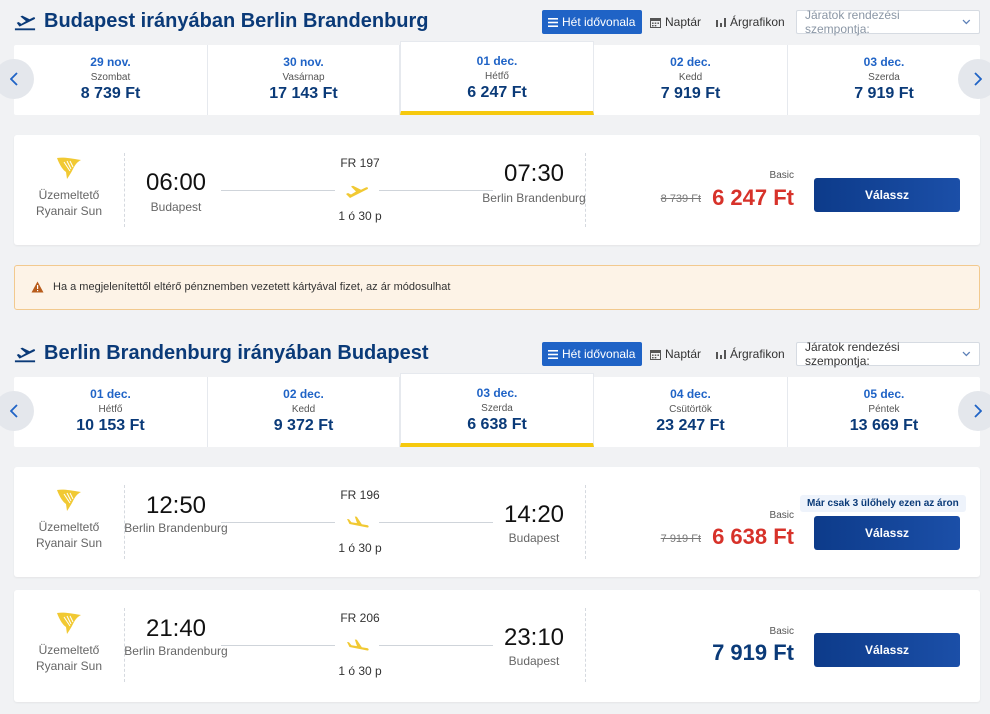  I want to click on date-label: 29 nov., so click(110, 62).